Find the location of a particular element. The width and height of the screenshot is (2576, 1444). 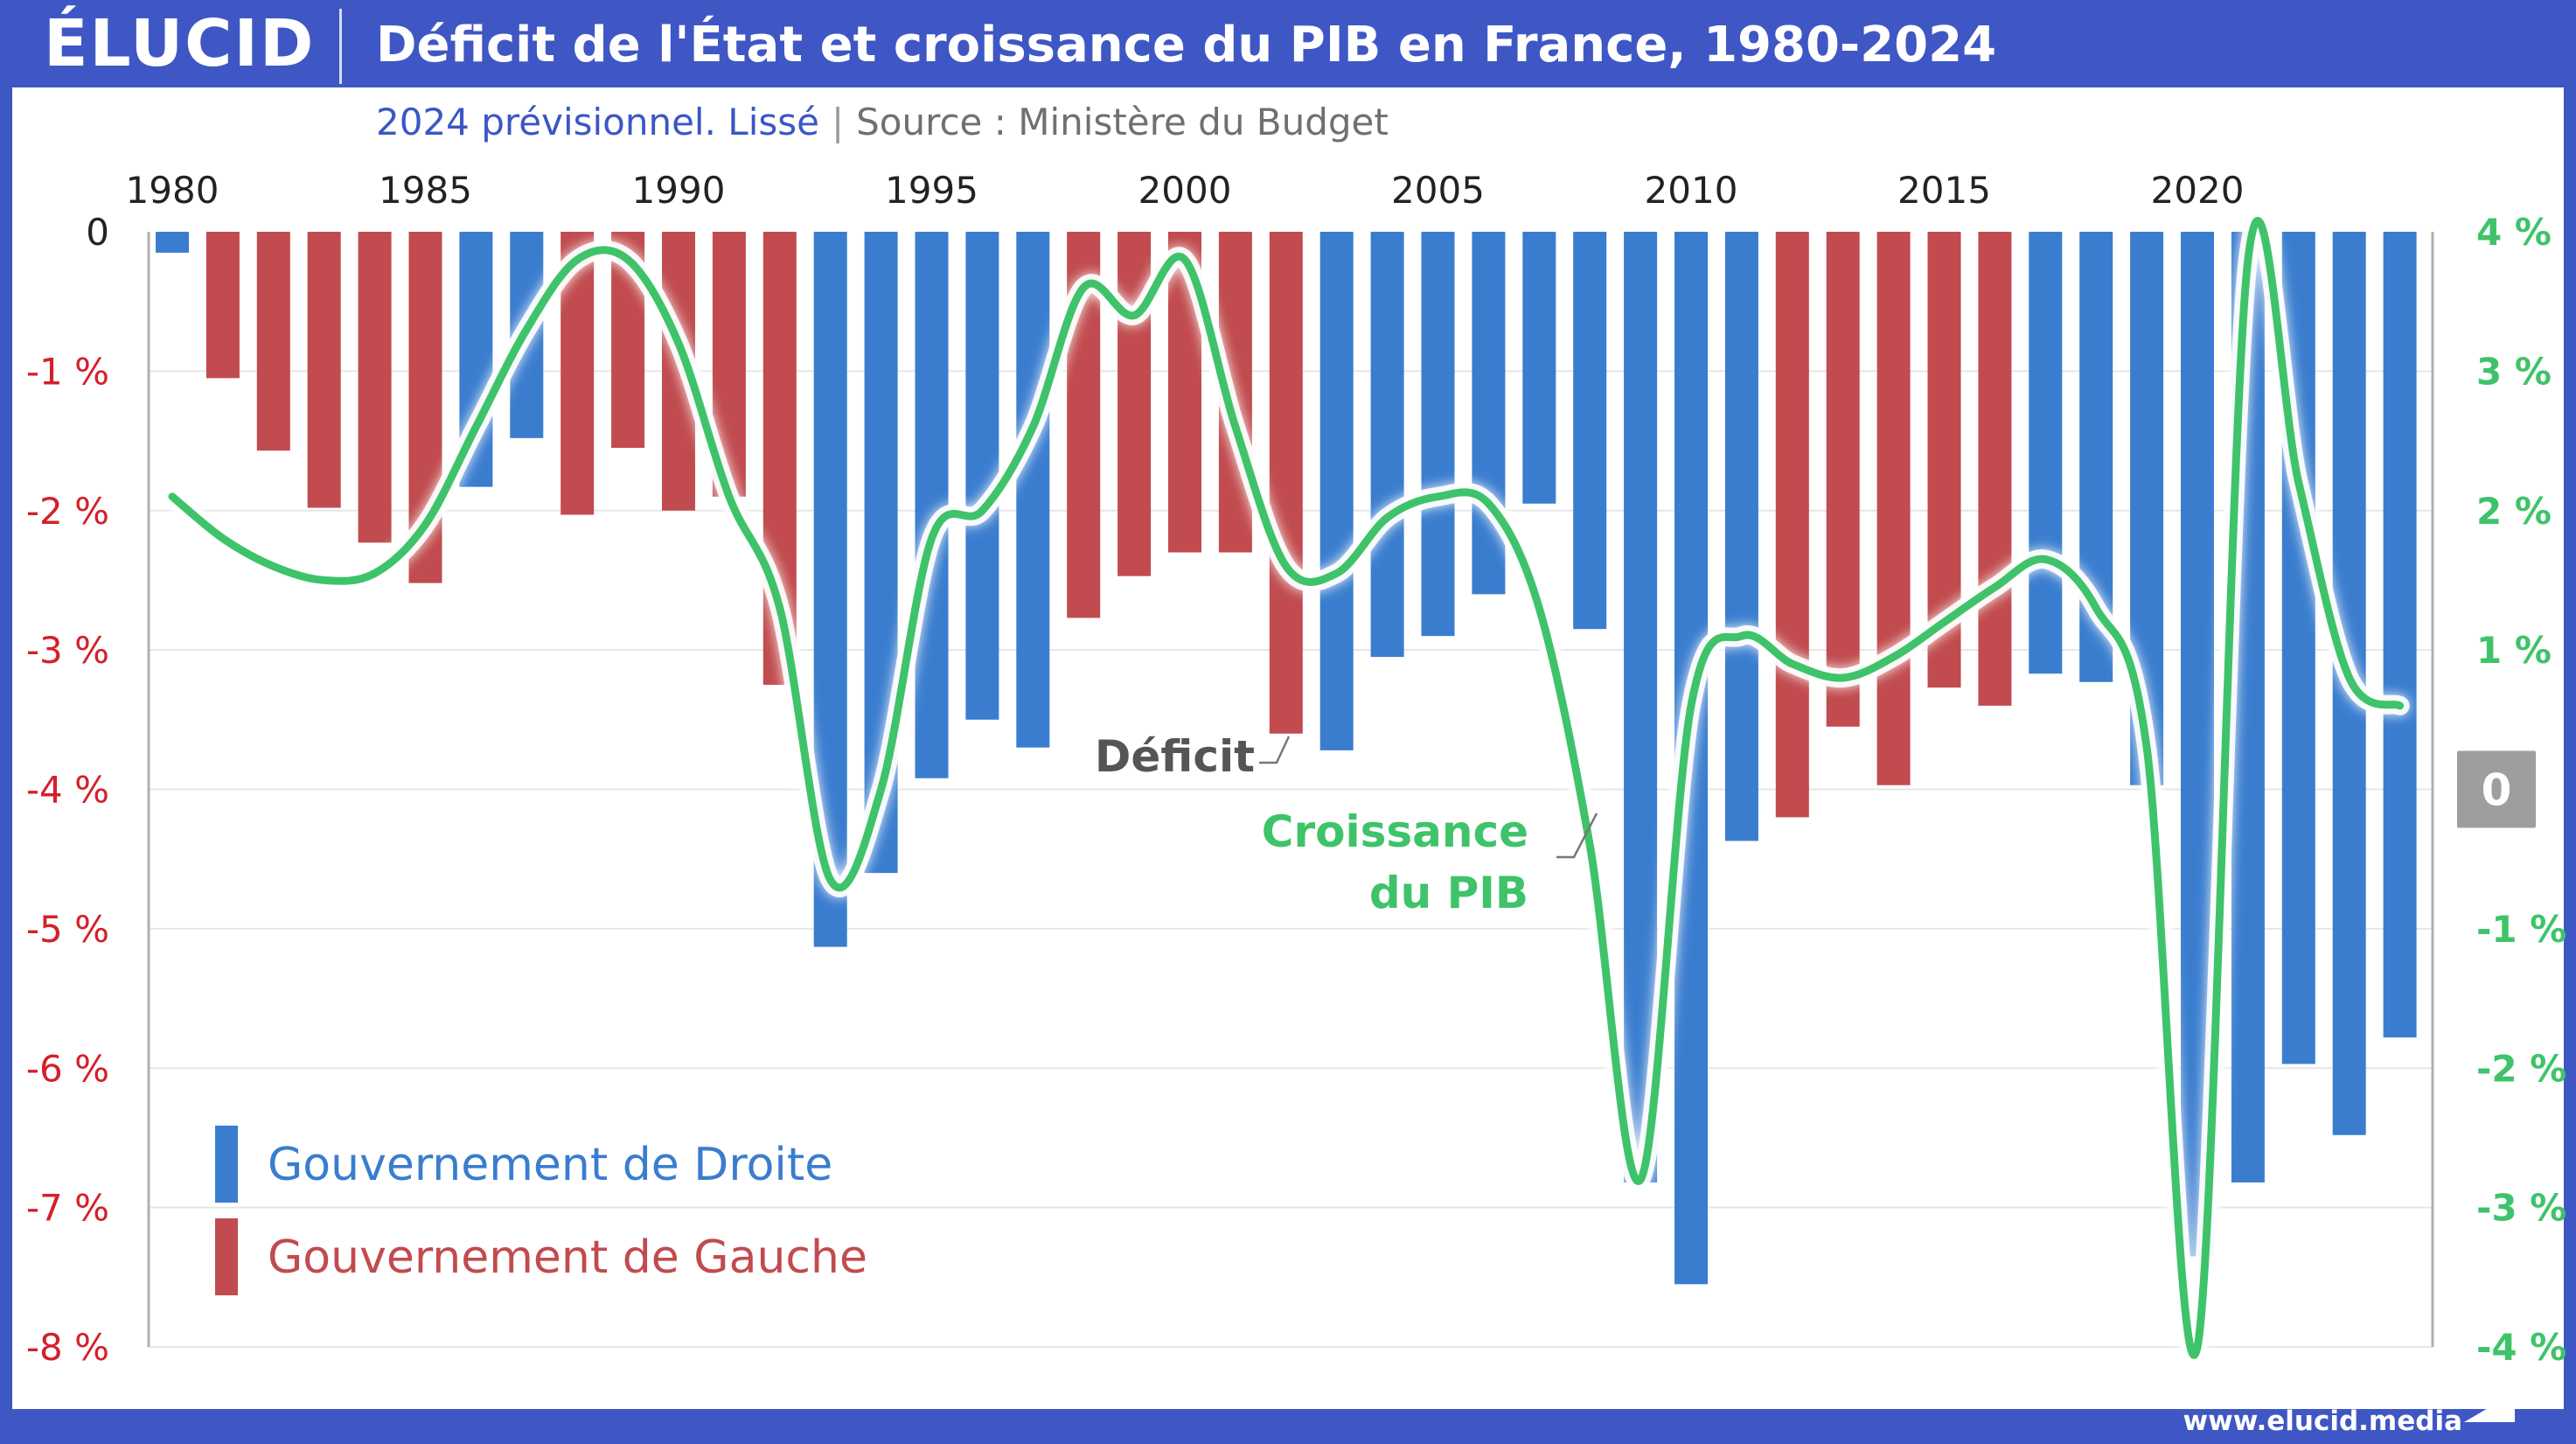

x-tick-label: 2000 is located at coordinates (1185, 190).